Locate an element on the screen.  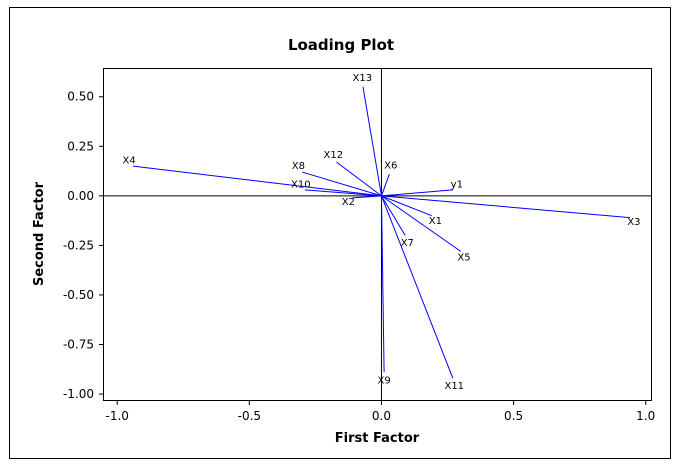
loading-vector-x1 is located at coordinates (406, 206).